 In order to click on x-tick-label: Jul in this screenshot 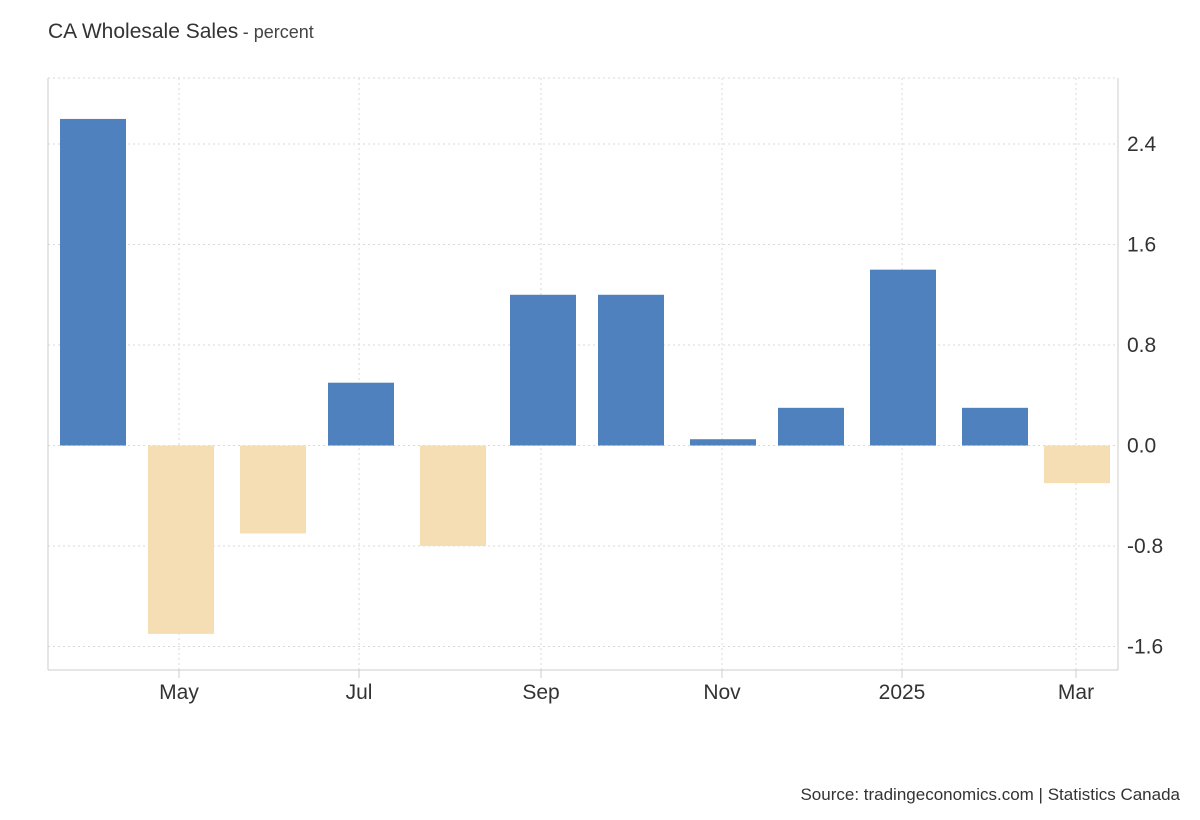, I will do `click(359, 692)`.